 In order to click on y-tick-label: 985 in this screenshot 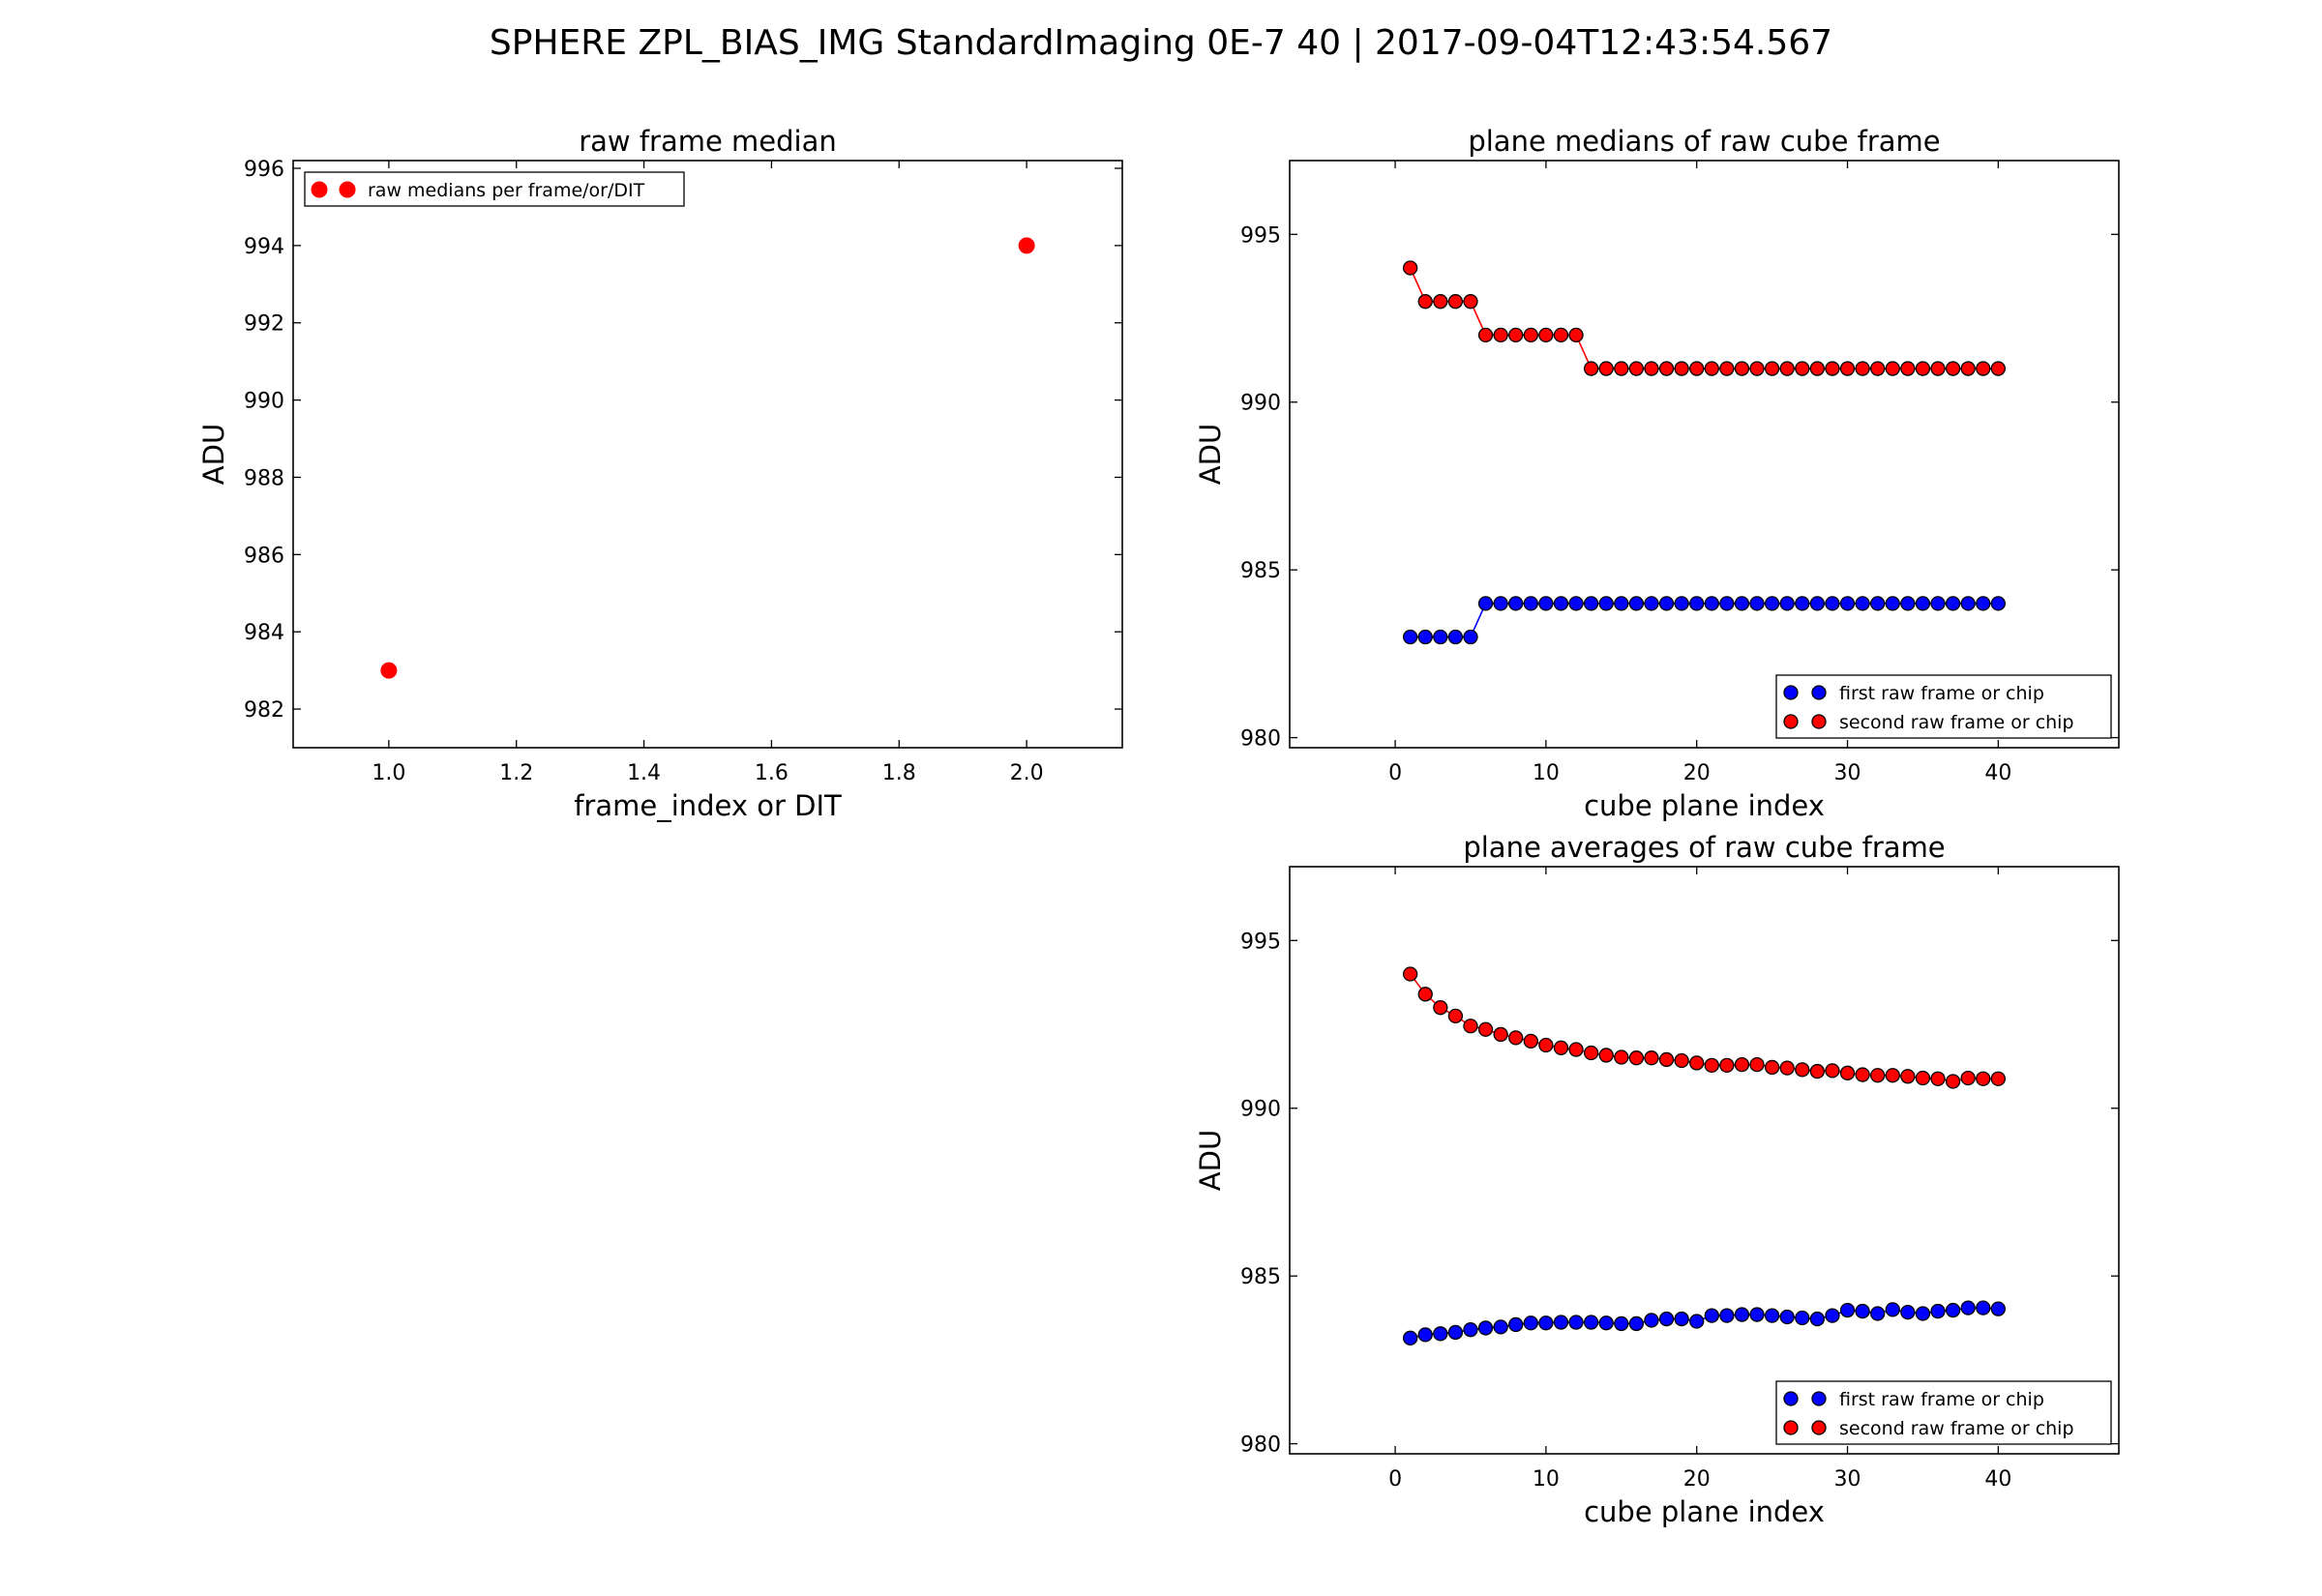, I will do `click(1260, 1277)`.